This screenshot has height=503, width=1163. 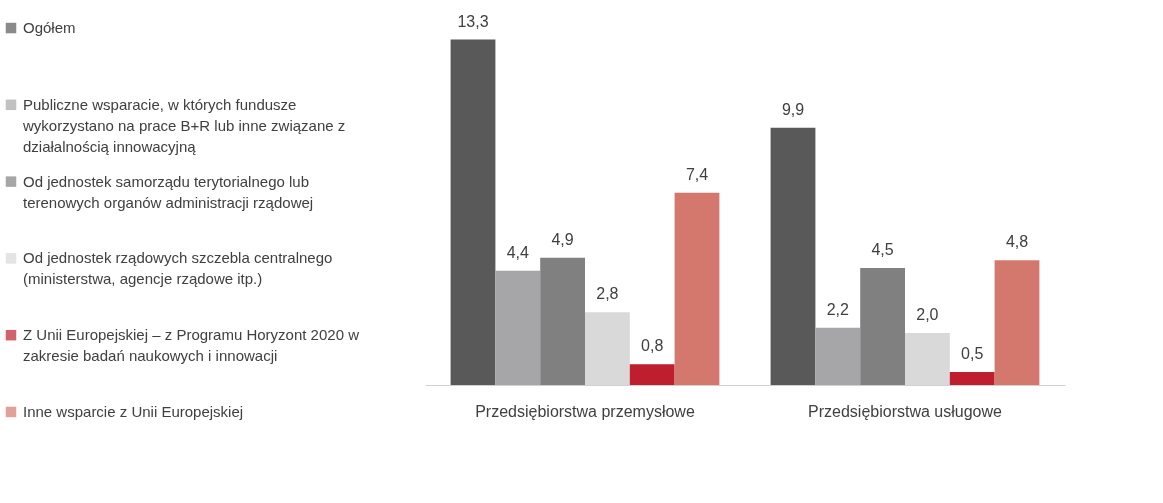 What do you see at coordinates (1017, 242) in the screenshot?
I see `data-label: 4,8` at bounding box center [1017, 242].